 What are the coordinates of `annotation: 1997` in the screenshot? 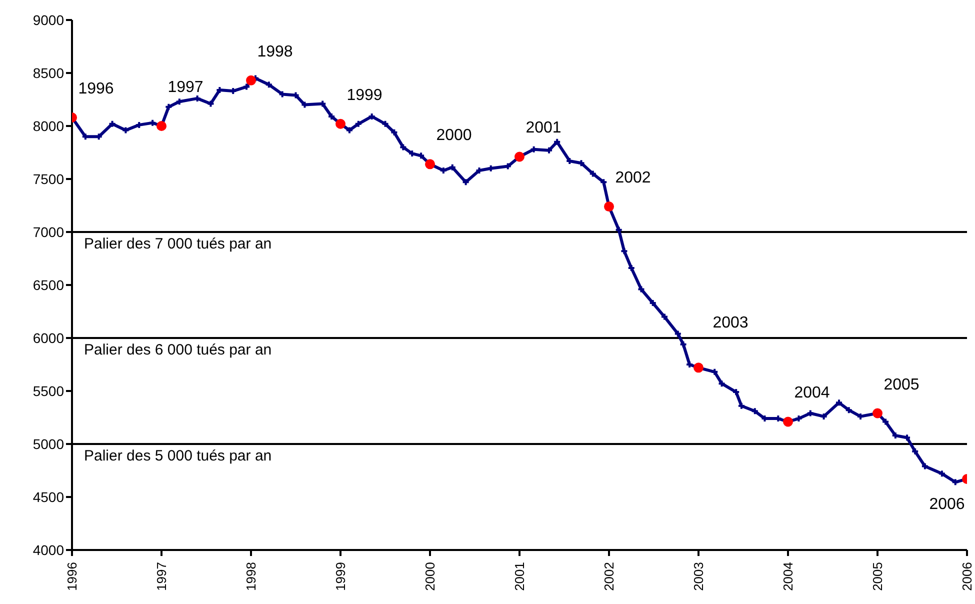 It's located at (186, 87).